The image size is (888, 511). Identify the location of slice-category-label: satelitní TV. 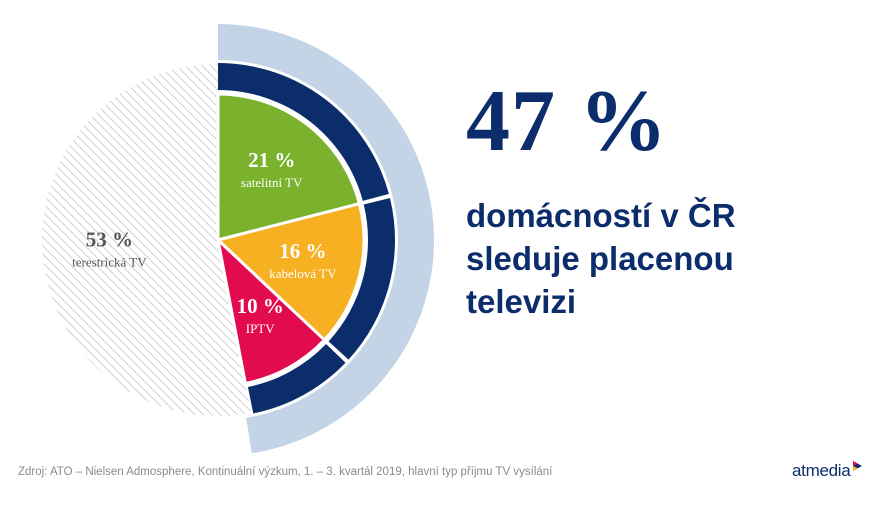
(272, 182).